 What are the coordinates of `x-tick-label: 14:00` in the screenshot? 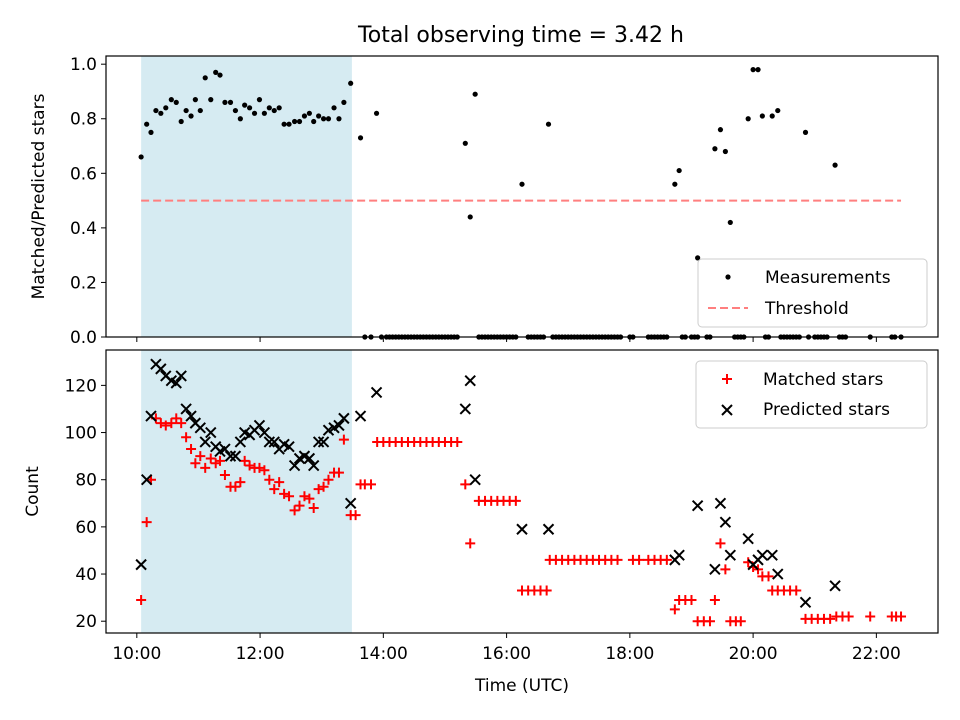 It's located at (383, 654).